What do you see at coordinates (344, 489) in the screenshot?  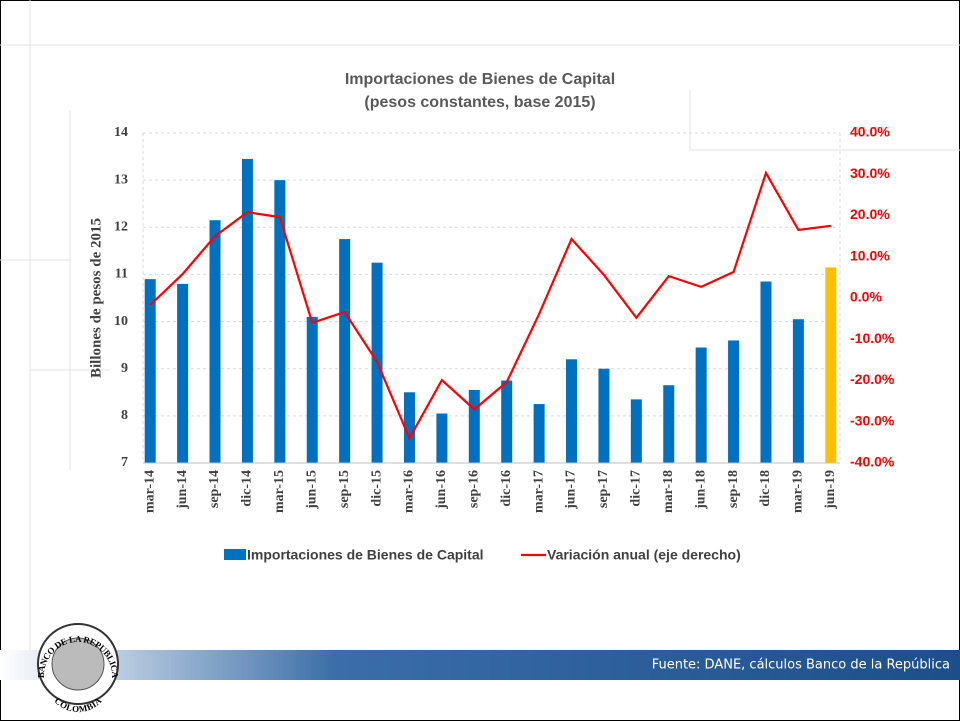 I see `x-tick-label: sep-15` at bounding box center [344, 489].